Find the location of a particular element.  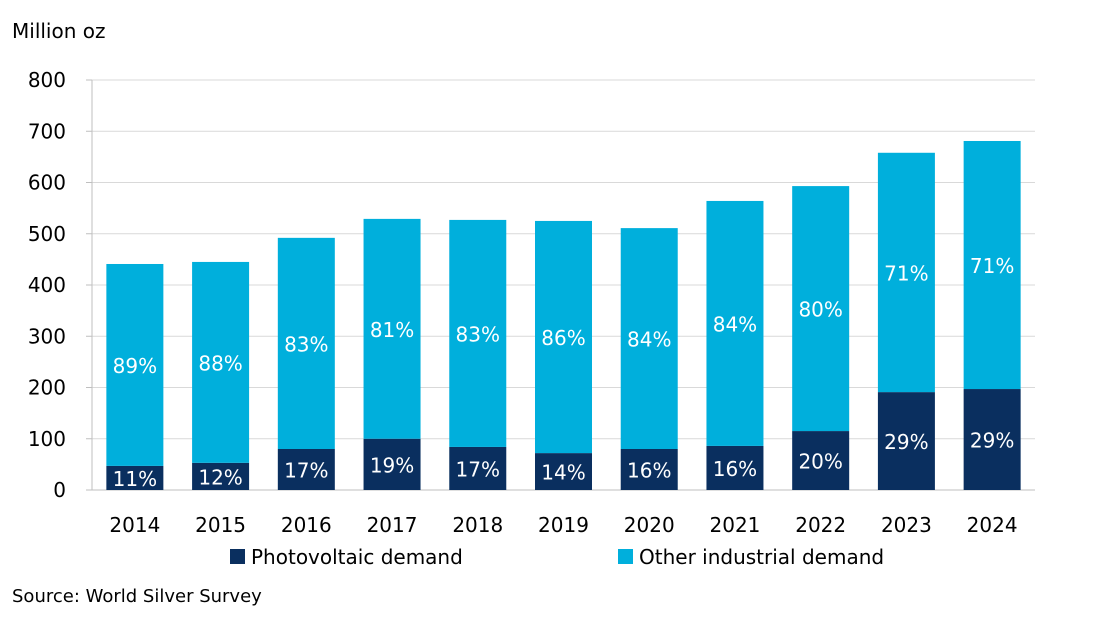

x-tick-label: 2024 is located at coordinates (992, 525).